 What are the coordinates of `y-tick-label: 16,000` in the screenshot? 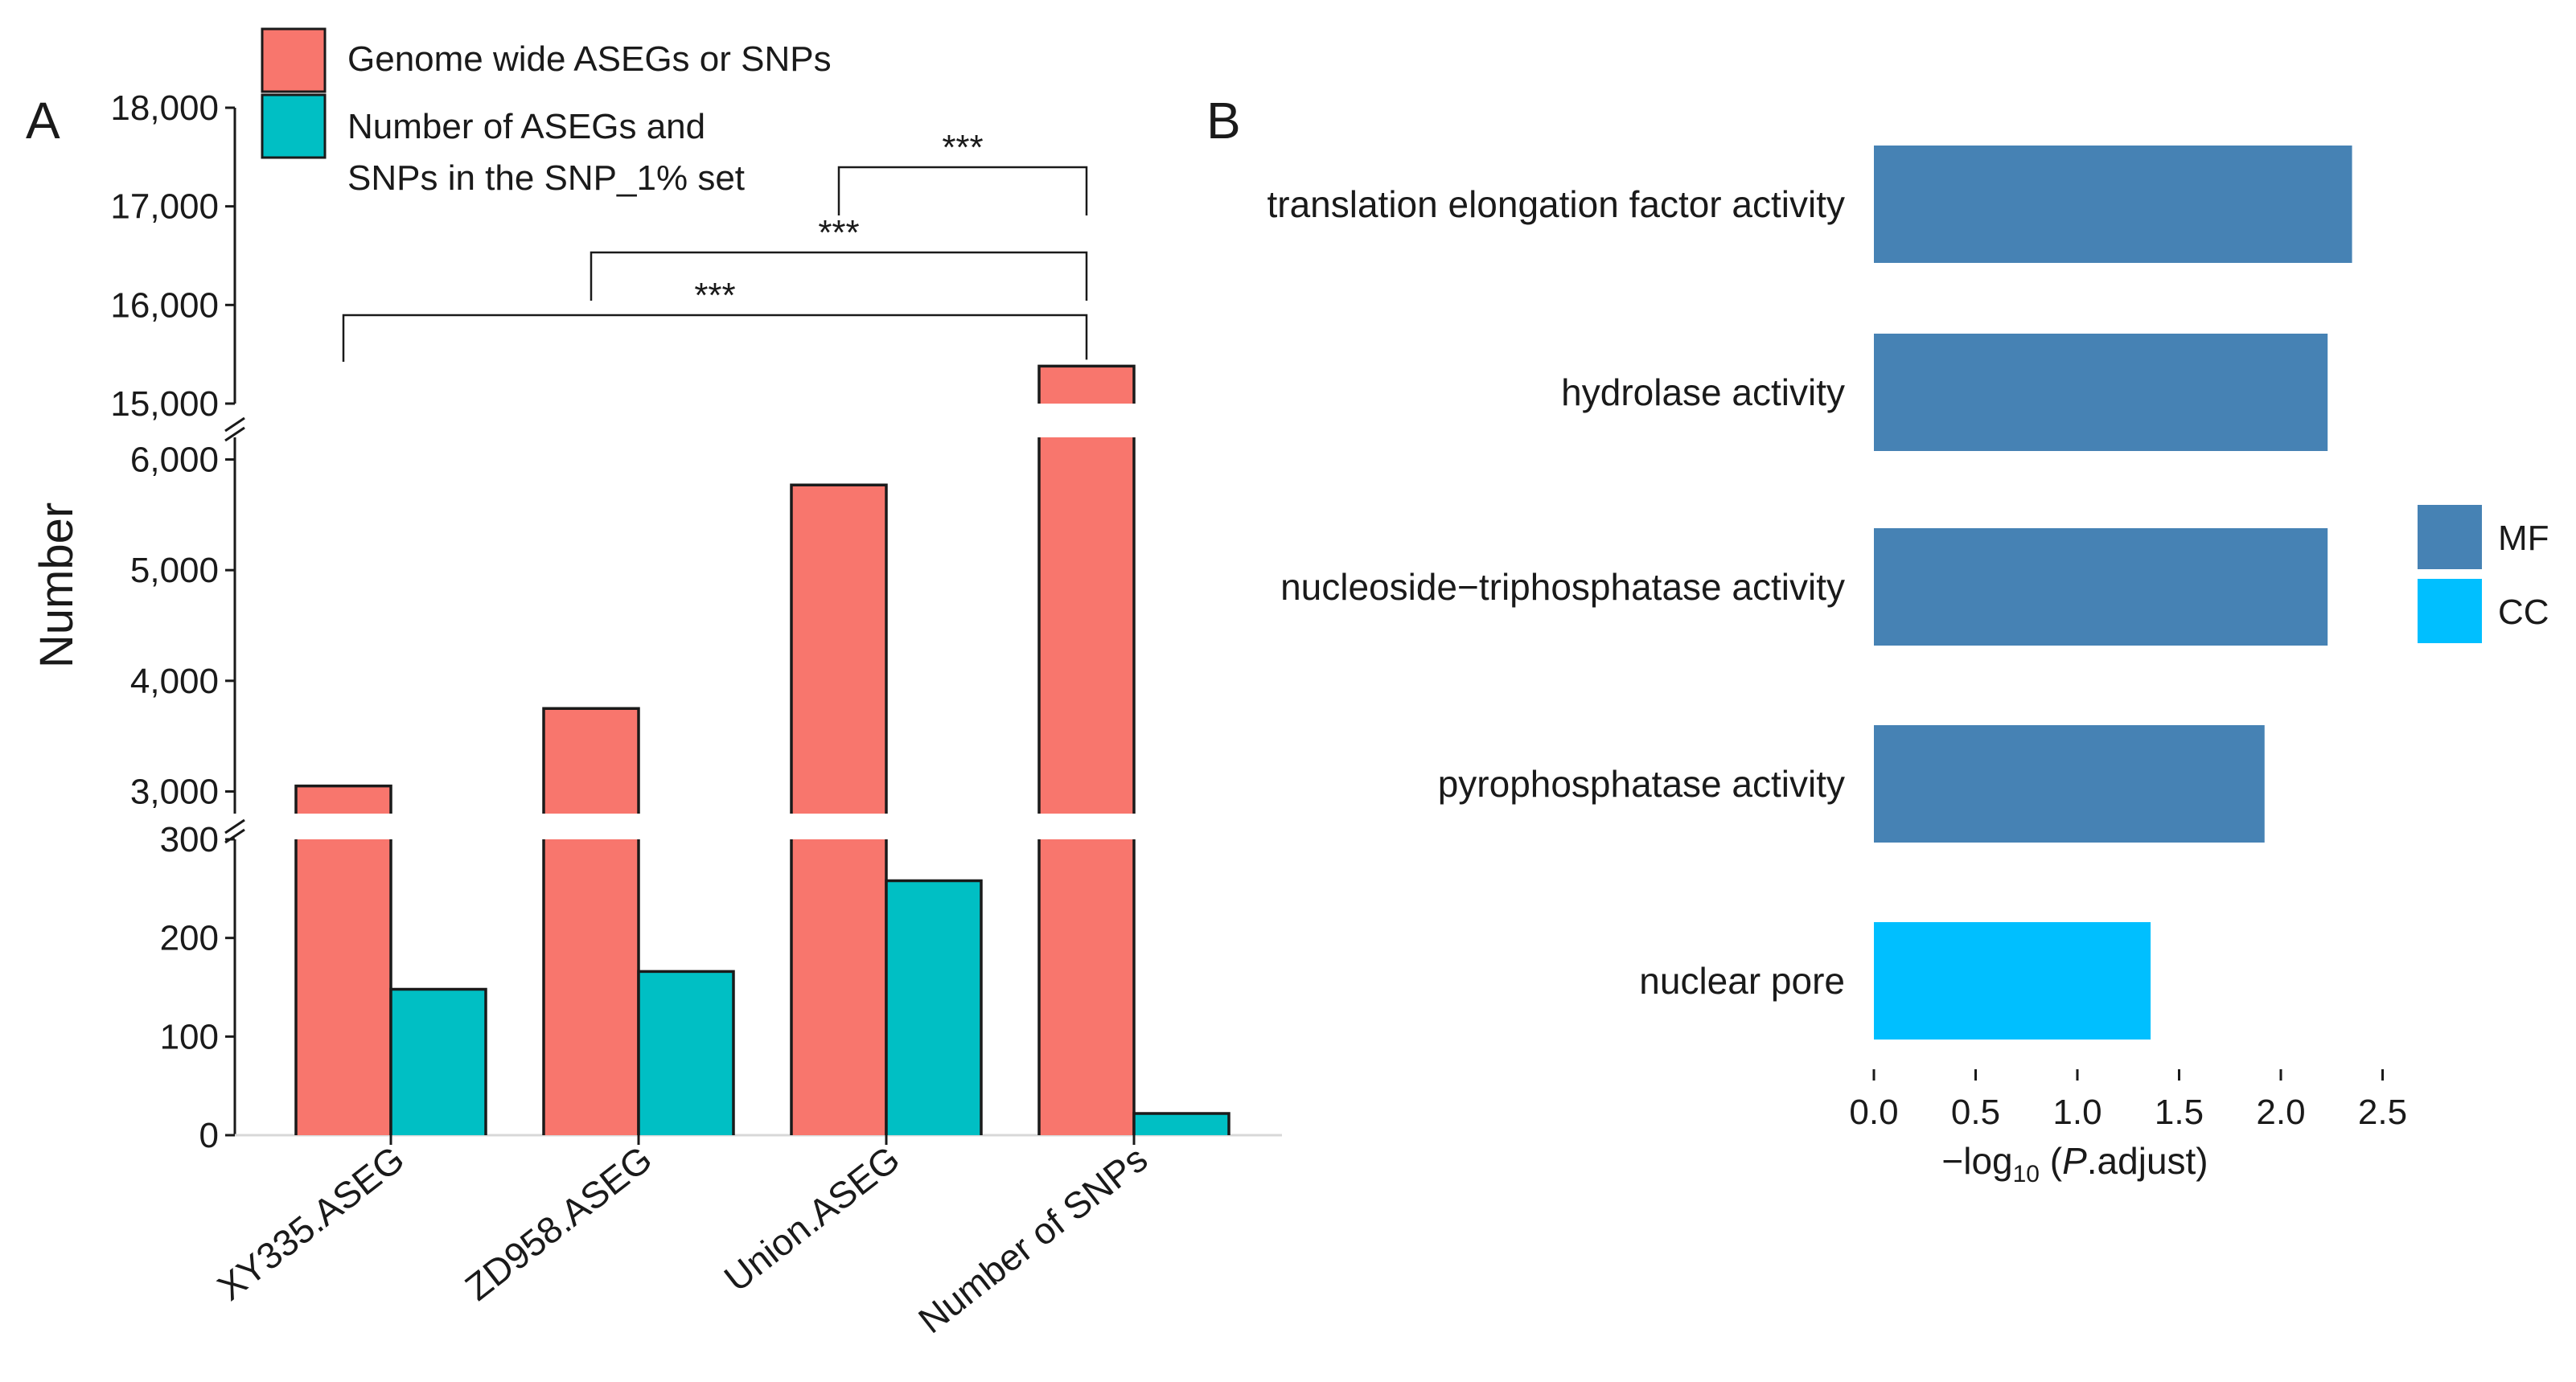 It's located at (164, 305).